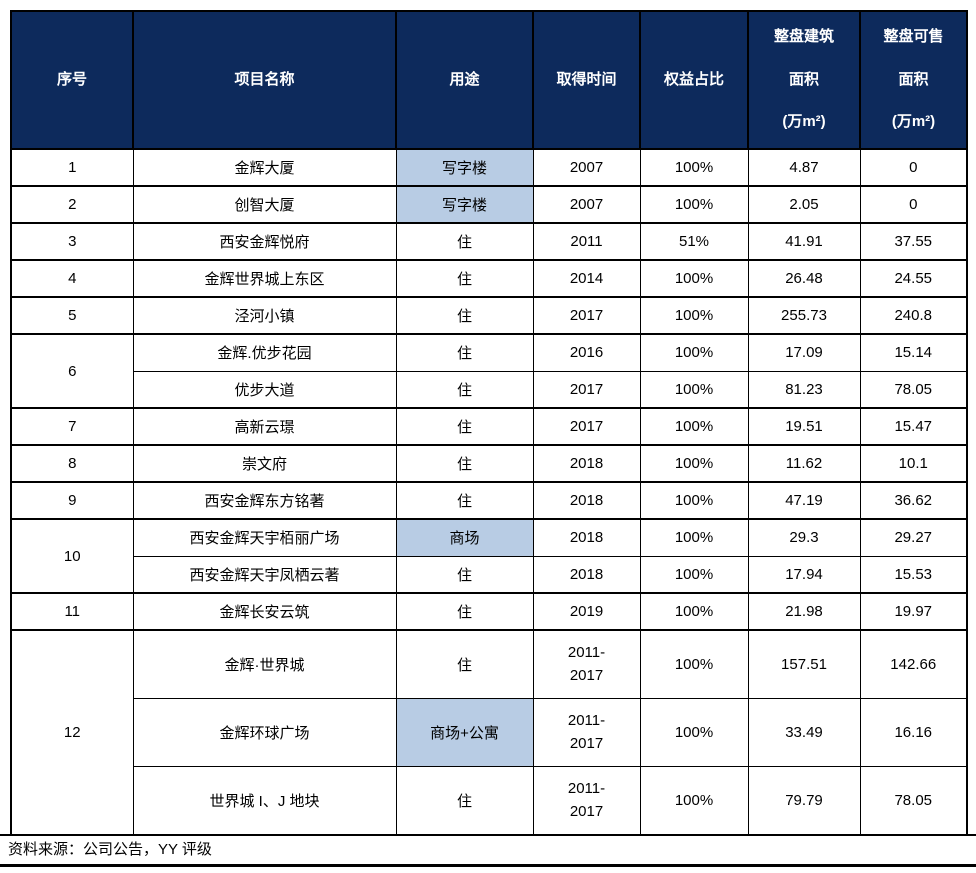 This screenshot has width=976, height=873. I want to click on cell-project-name: 金辉长安云筑, so click(264, 611).